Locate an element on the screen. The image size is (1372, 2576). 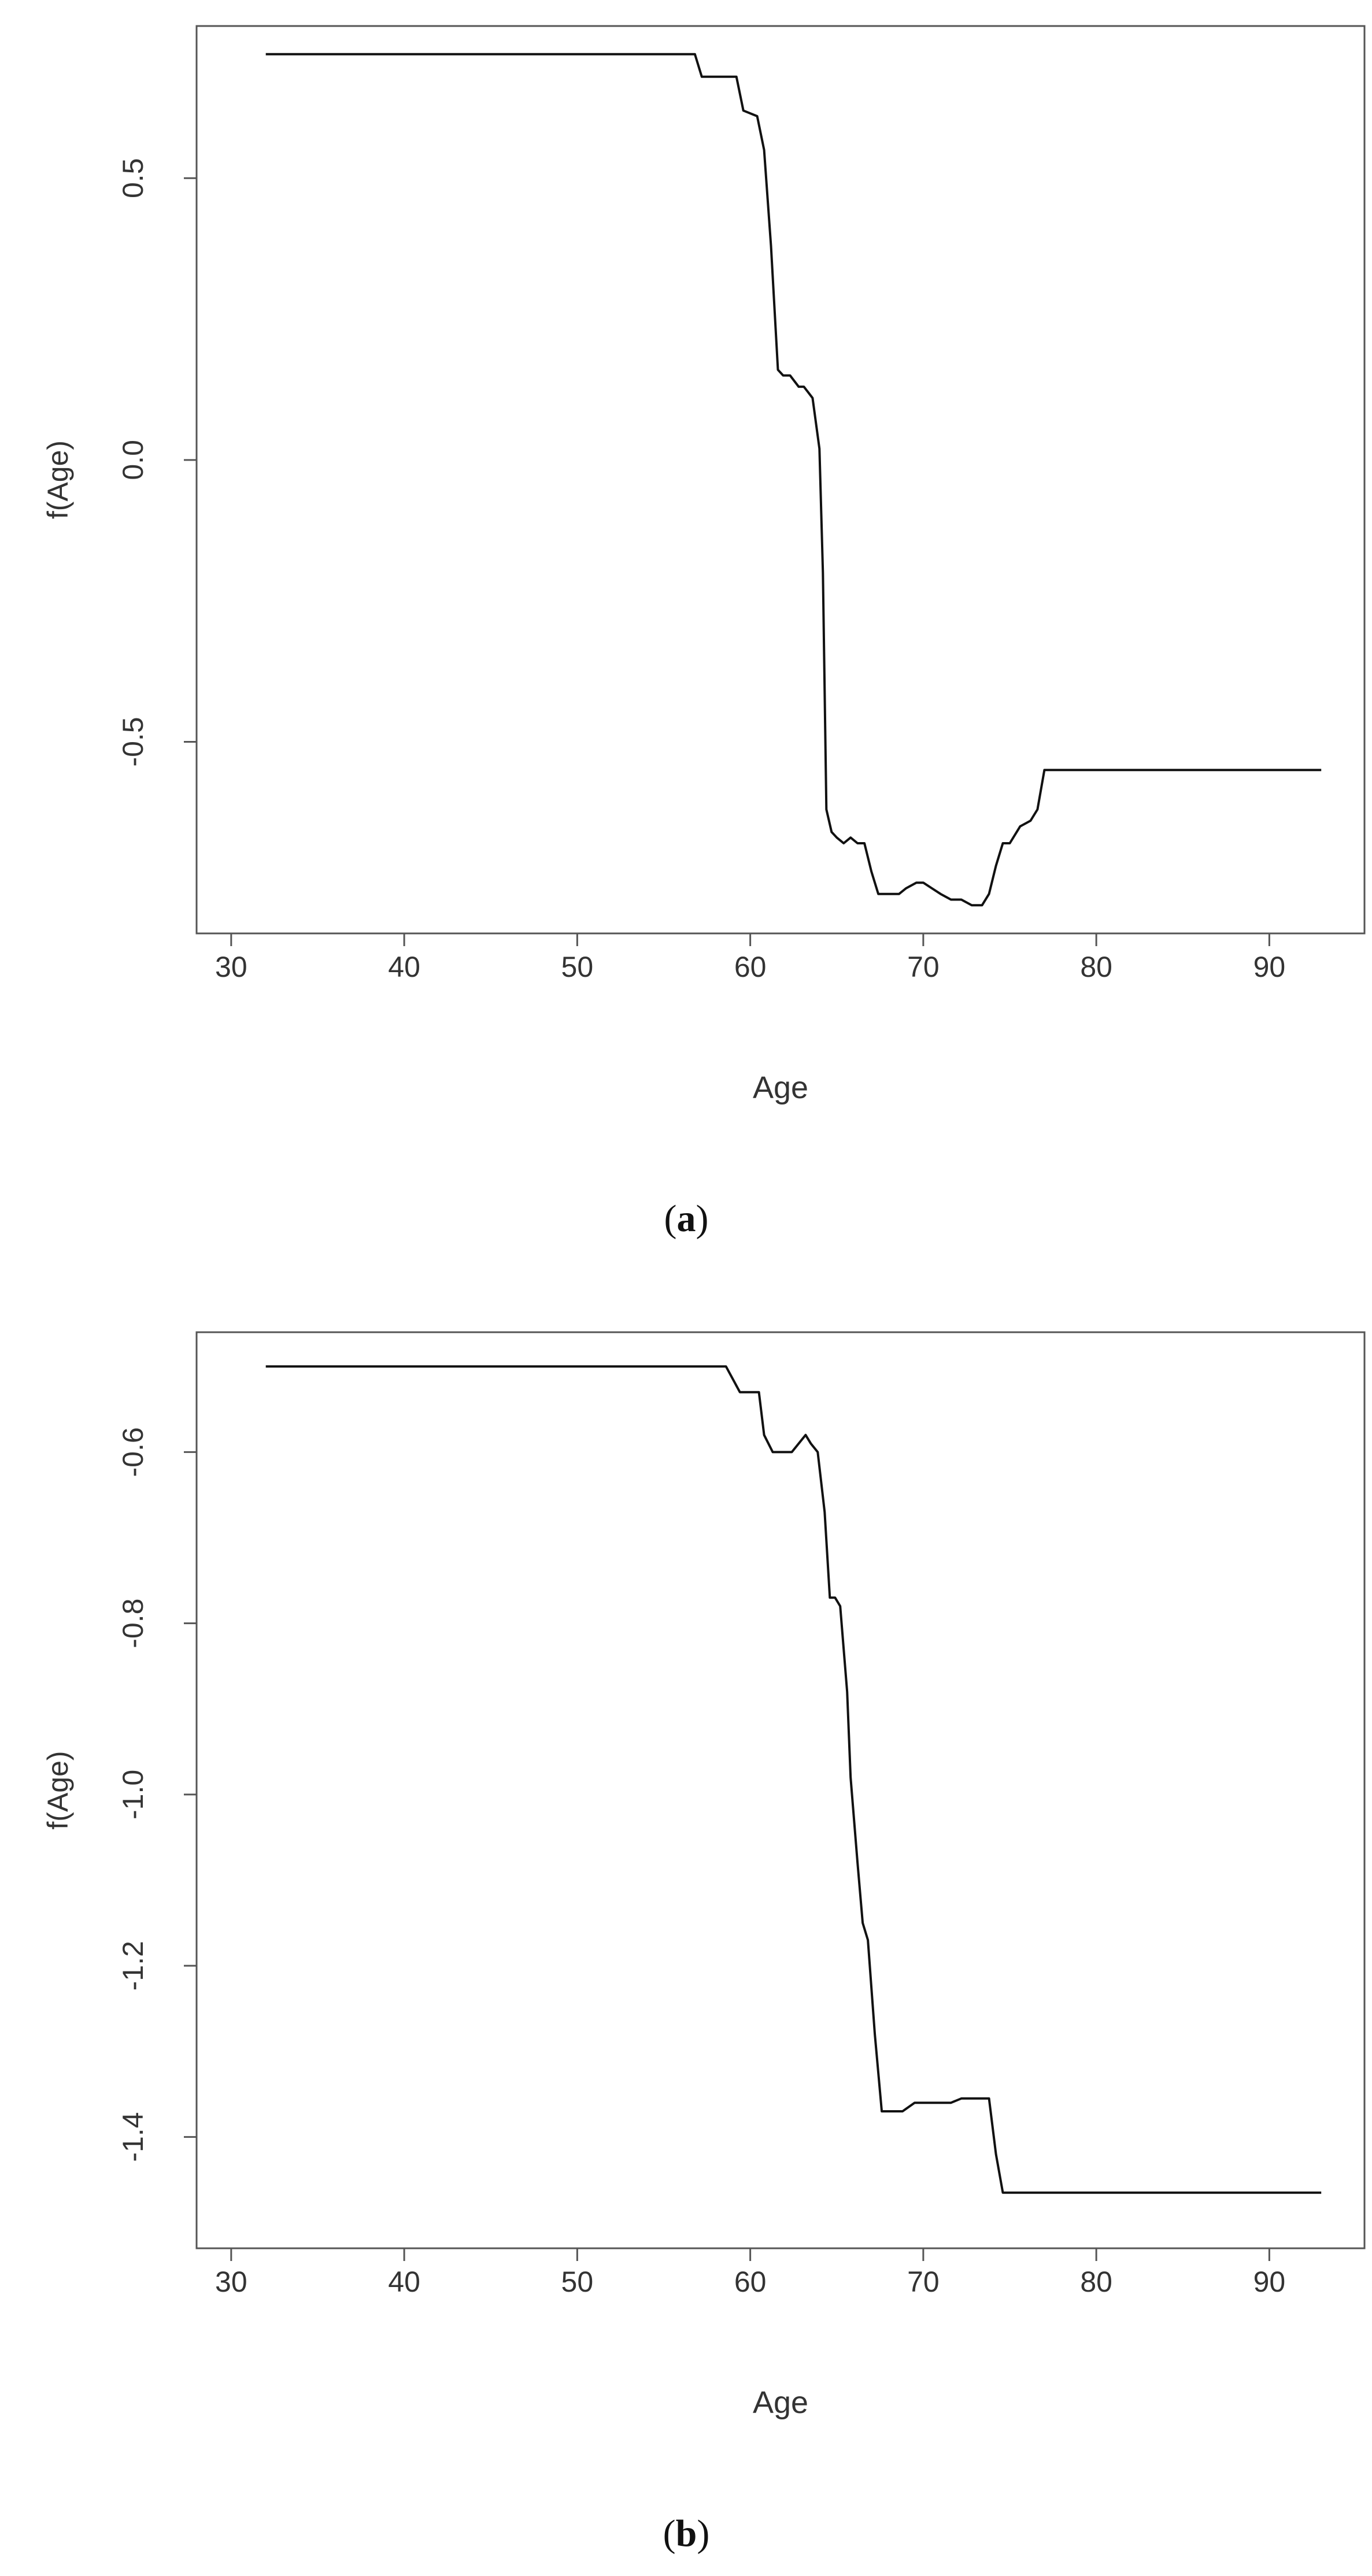
y-tick-label: -1.0 is located at coordinates (133, 1794).